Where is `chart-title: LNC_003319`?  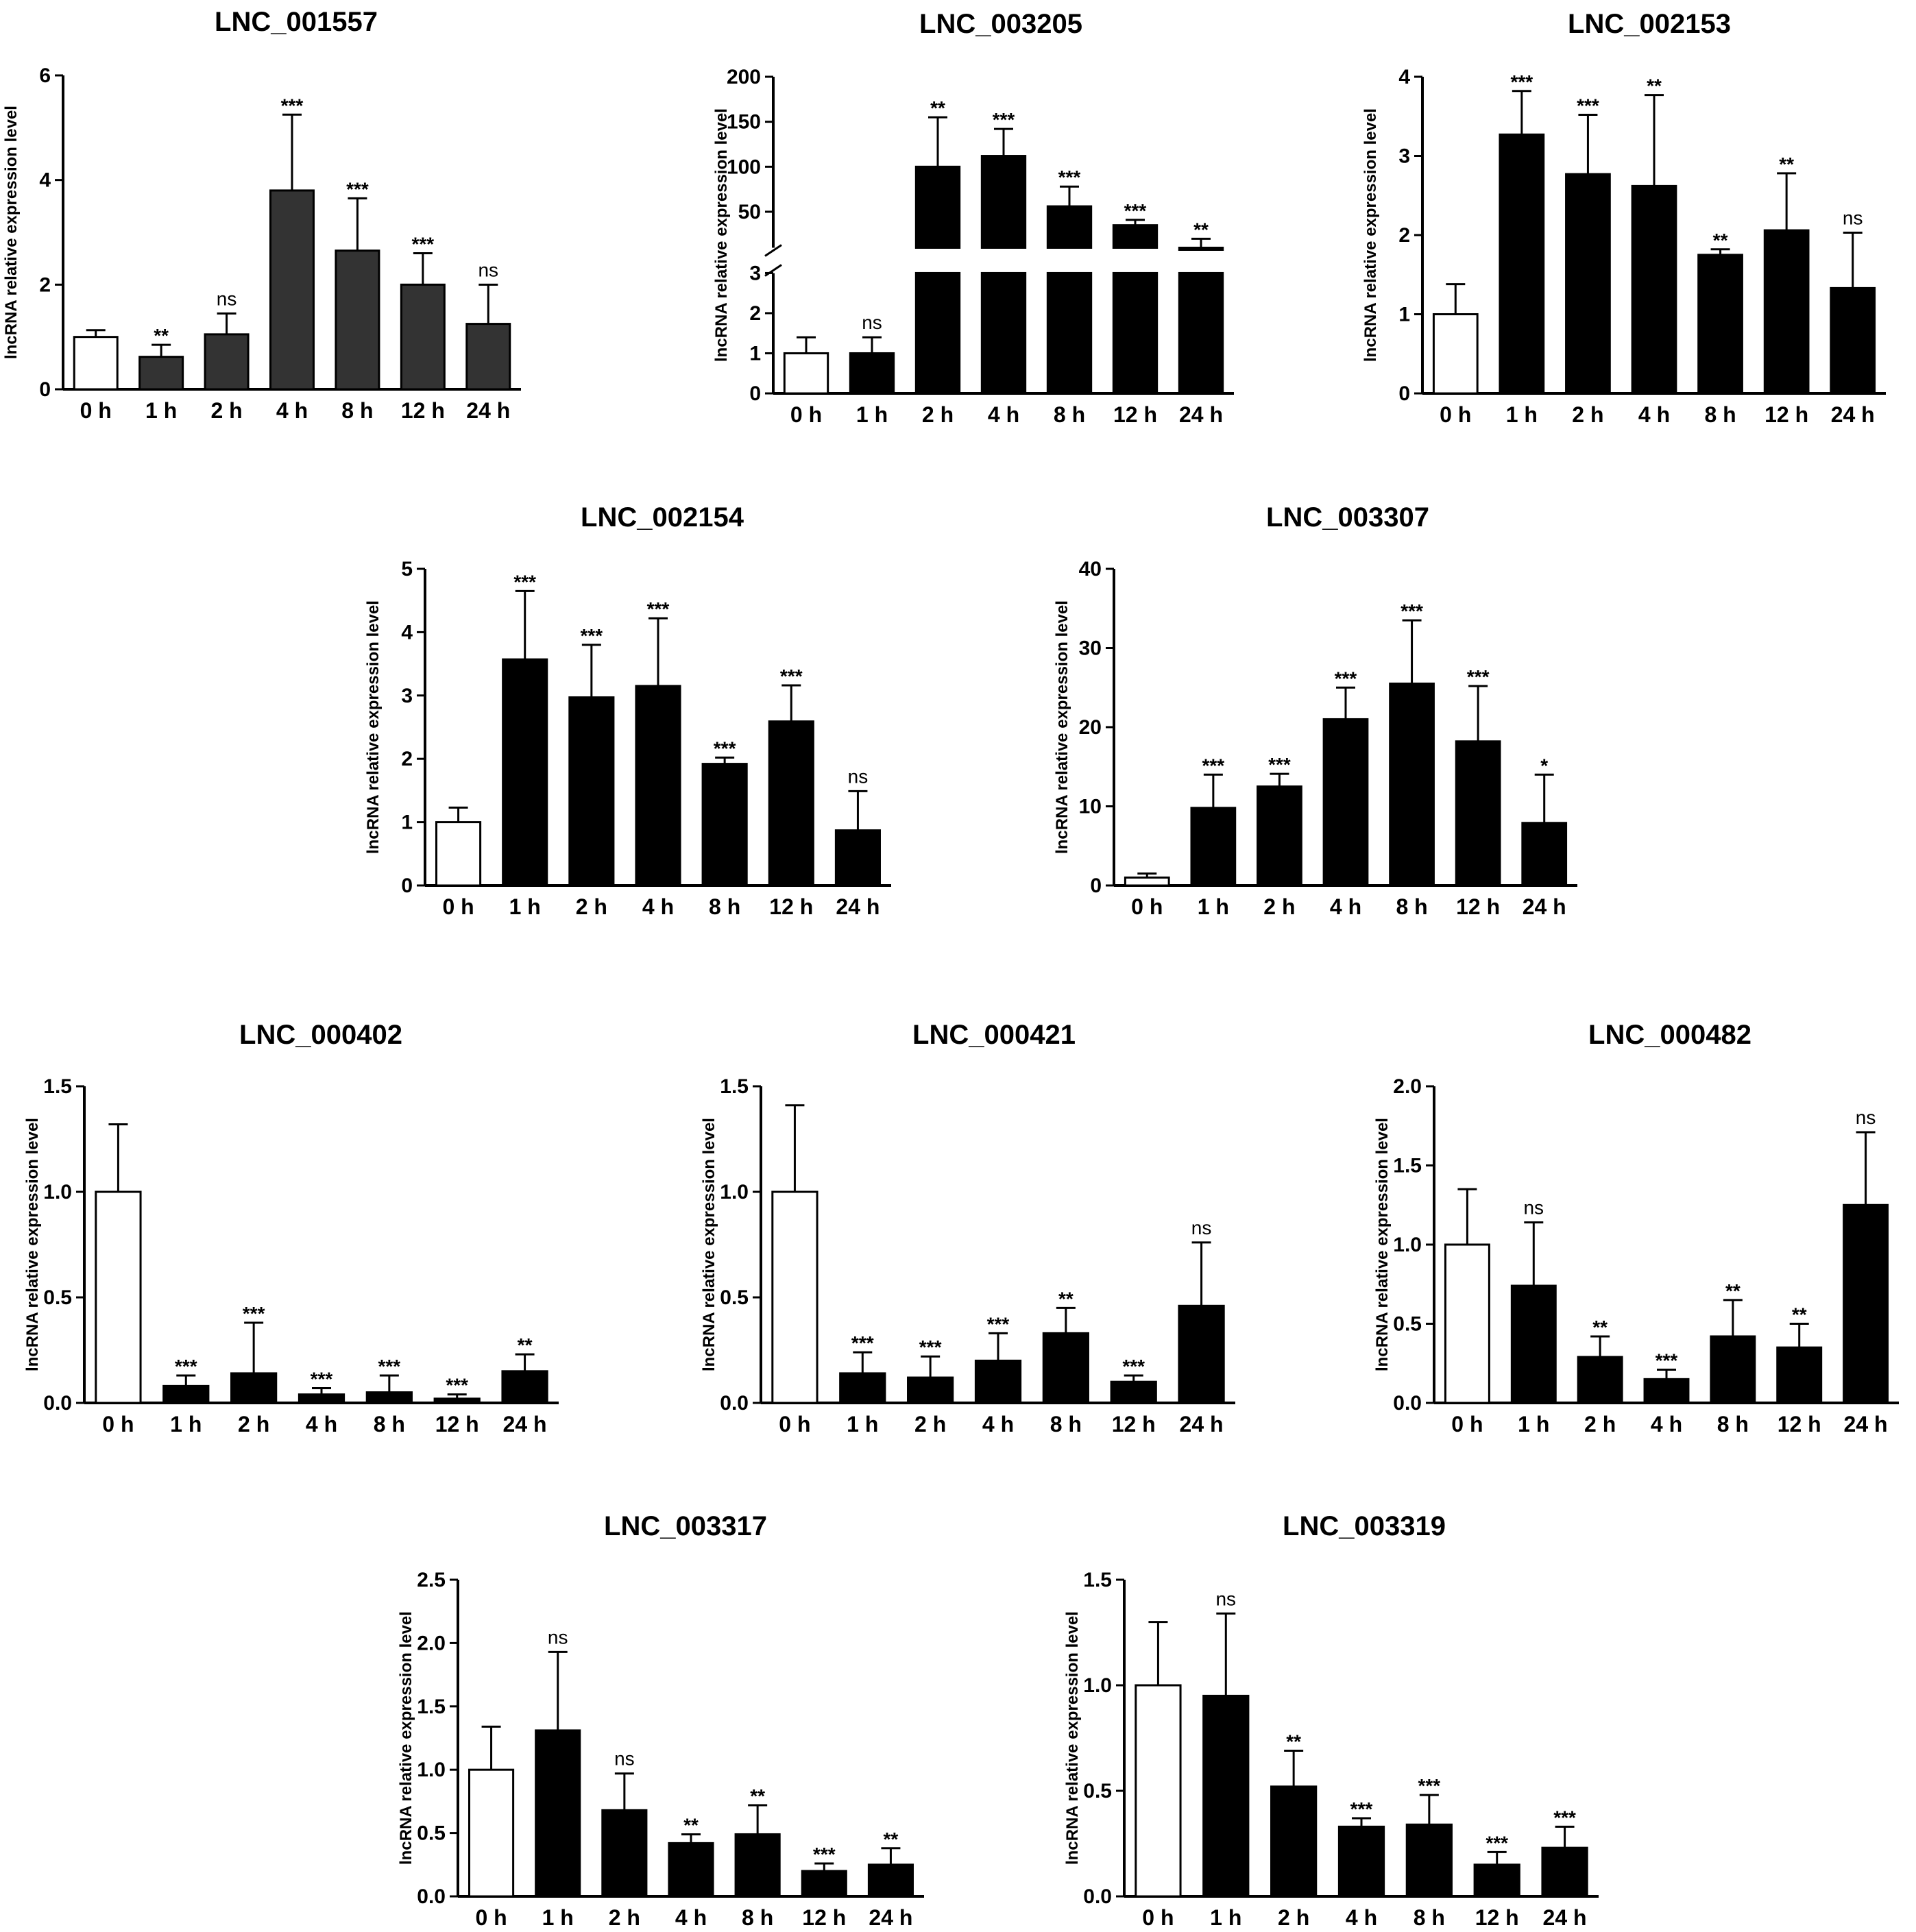 chart-title: LNC_003319 is located at coordinates (1364, 1526).